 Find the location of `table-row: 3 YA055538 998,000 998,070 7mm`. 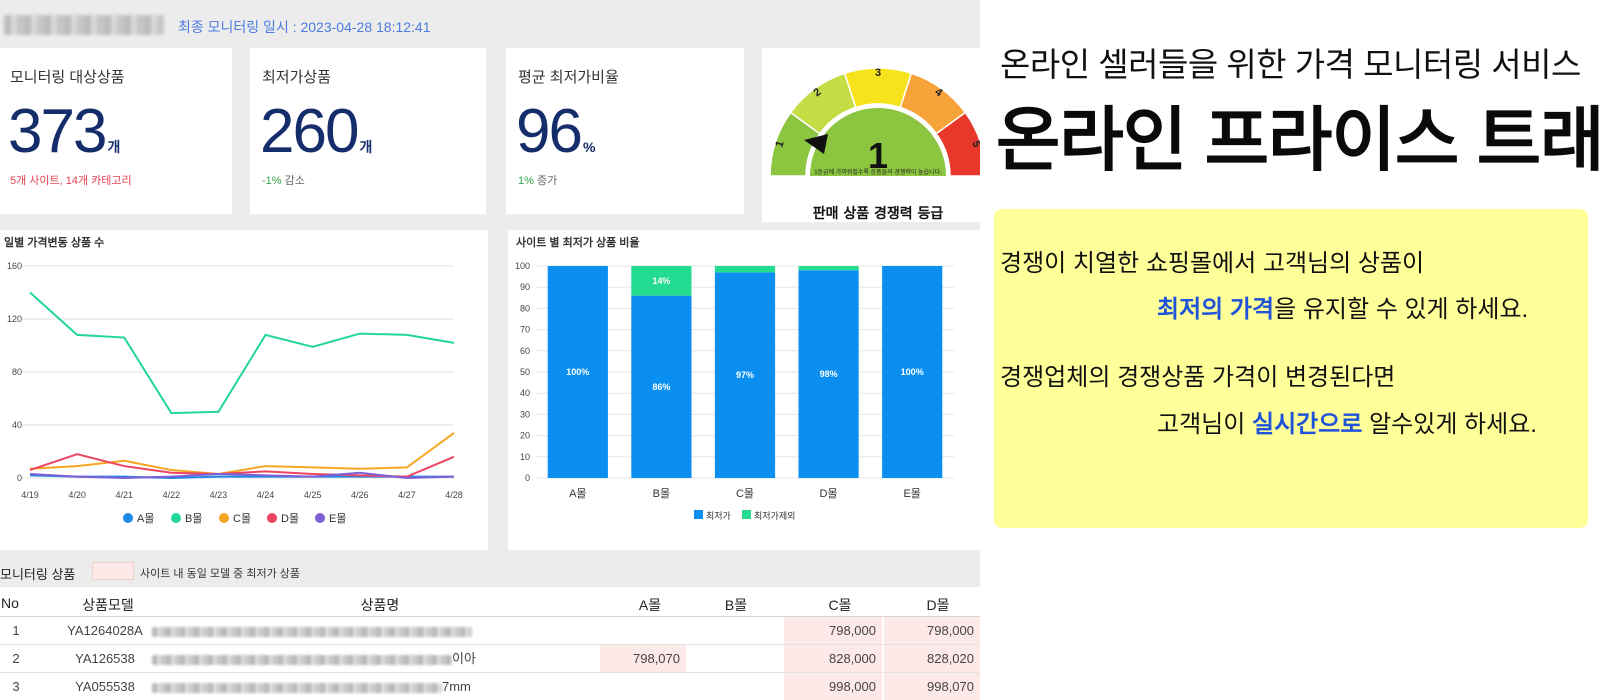

table-row: 3 YA055538 998,000 998,070 7mm is located at coordinates (490, 686).